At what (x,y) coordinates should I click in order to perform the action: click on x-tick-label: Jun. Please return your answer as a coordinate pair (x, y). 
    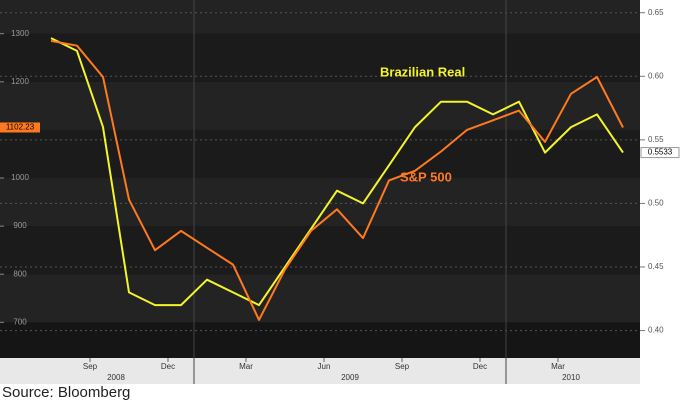
    Looking at the image, I should click on (324, 366).